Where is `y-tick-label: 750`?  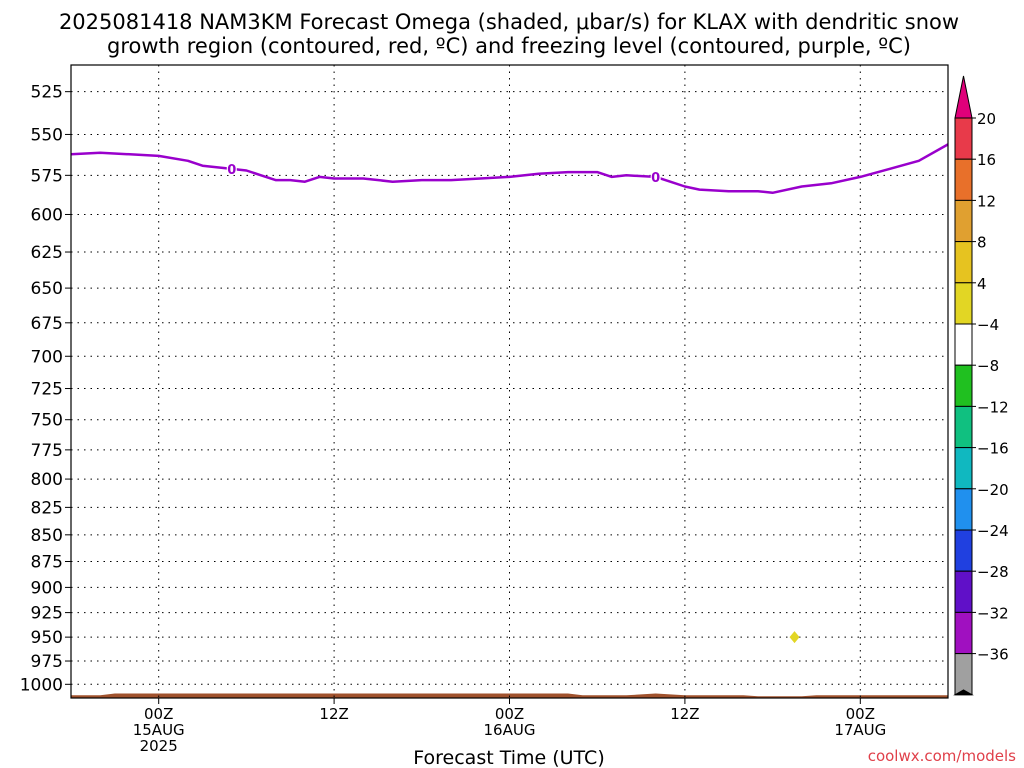 y-tick-label: 750 is located at coordinates (47, 421).